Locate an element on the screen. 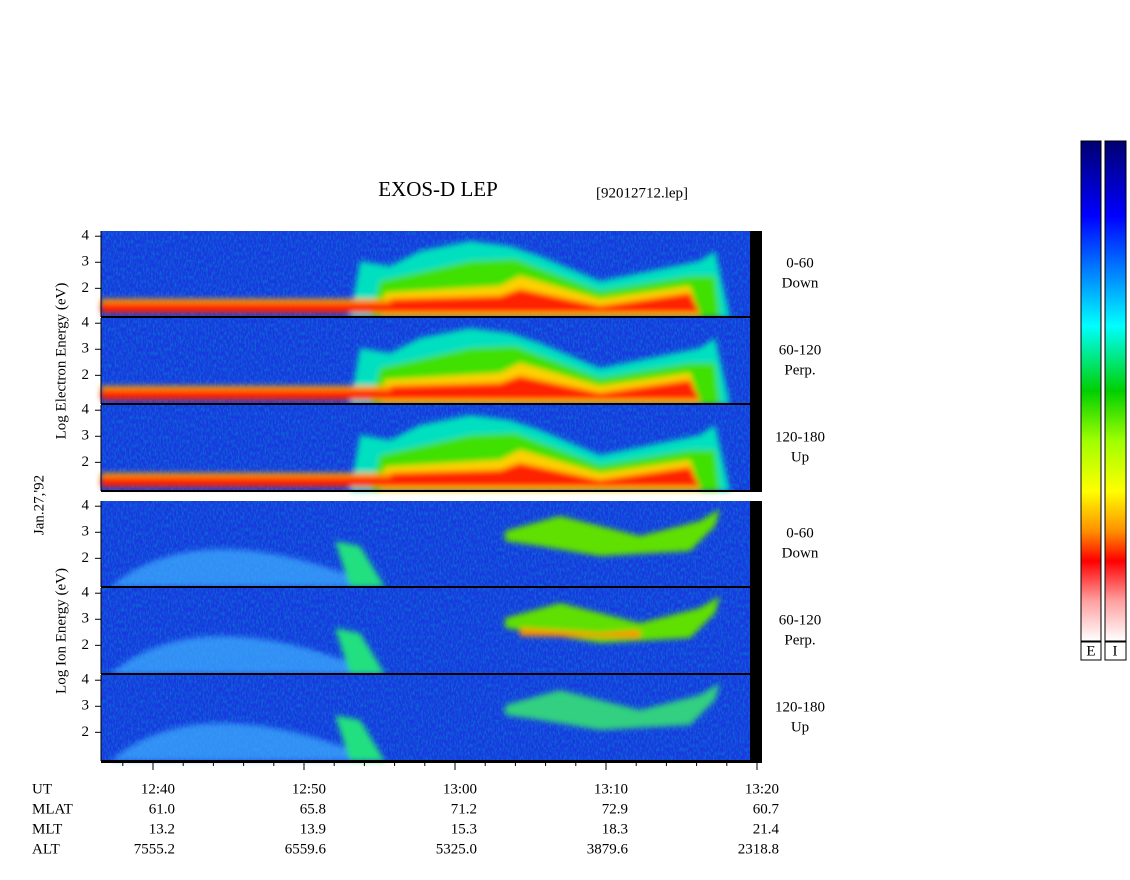 Image resolution: width=1130 pixels, height=880 pixels. row-value: 5325.0 is located at coordinates (456, 849).